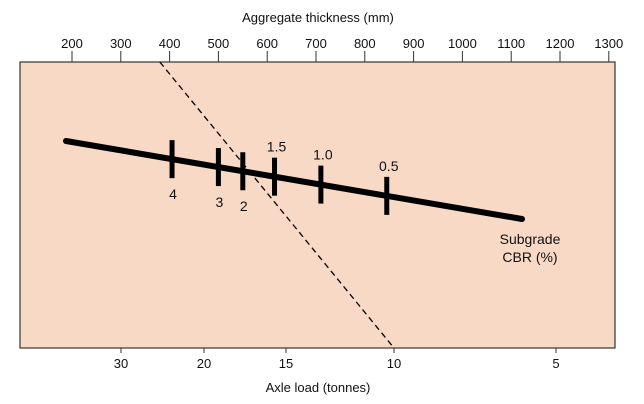 This screenshot has width=644, height=404. I want to click on bottom-axis-tick-labels: 30 20 15 10 5, so click(337, 363).